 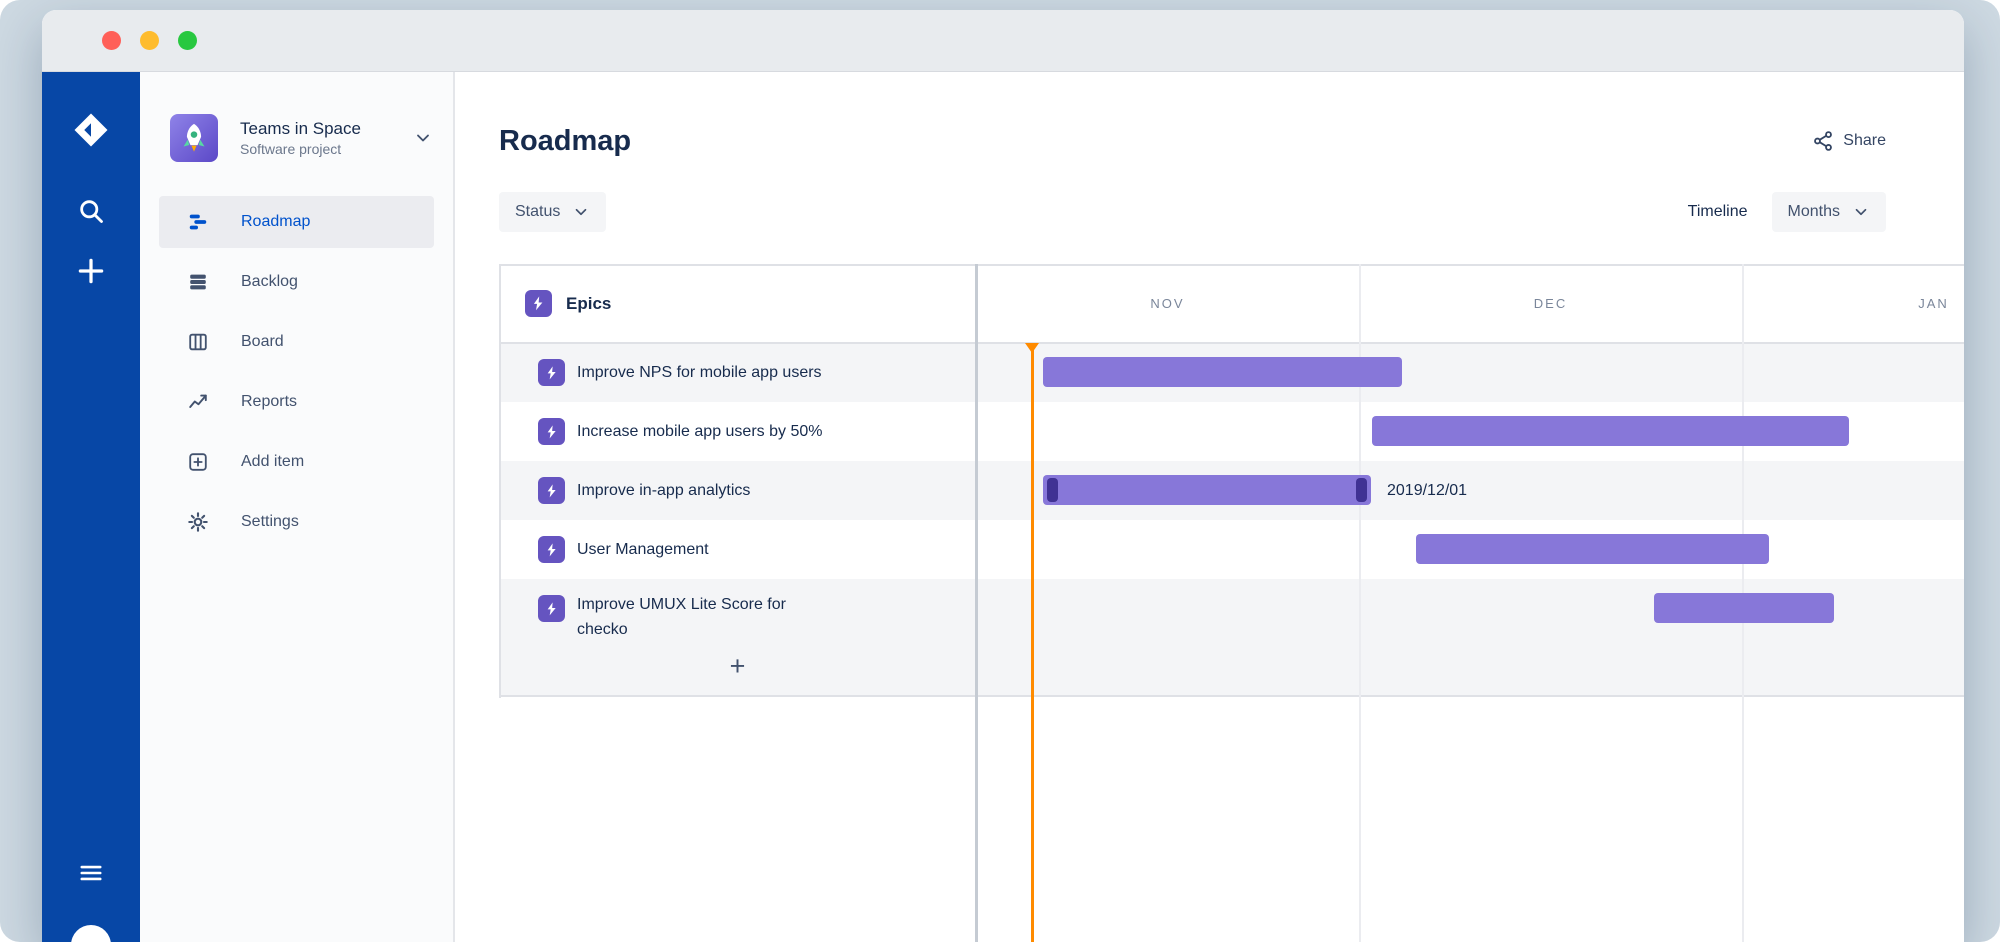 I want to click on project-switcher: Teams in Space Software project, so click(x=301, y=138).